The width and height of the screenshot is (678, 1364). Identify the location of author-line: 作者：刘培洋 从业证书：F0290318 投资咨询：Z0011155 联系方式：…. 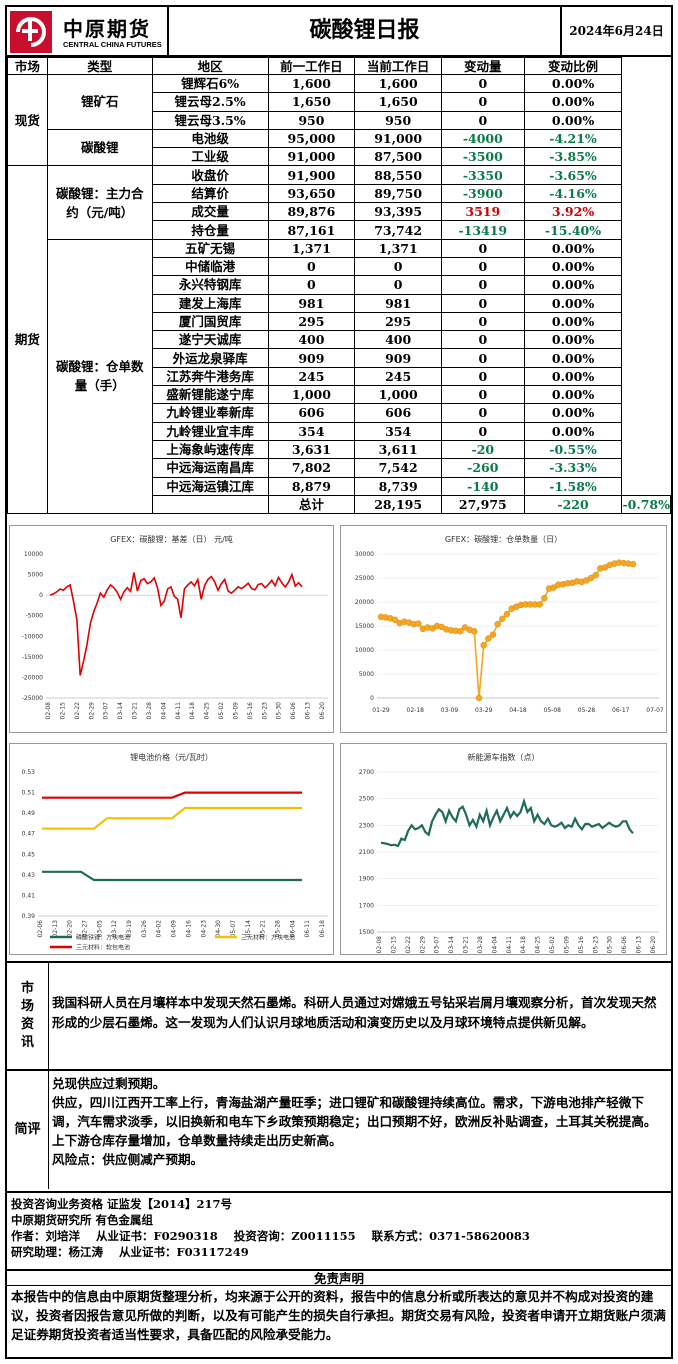
(270, 1236).